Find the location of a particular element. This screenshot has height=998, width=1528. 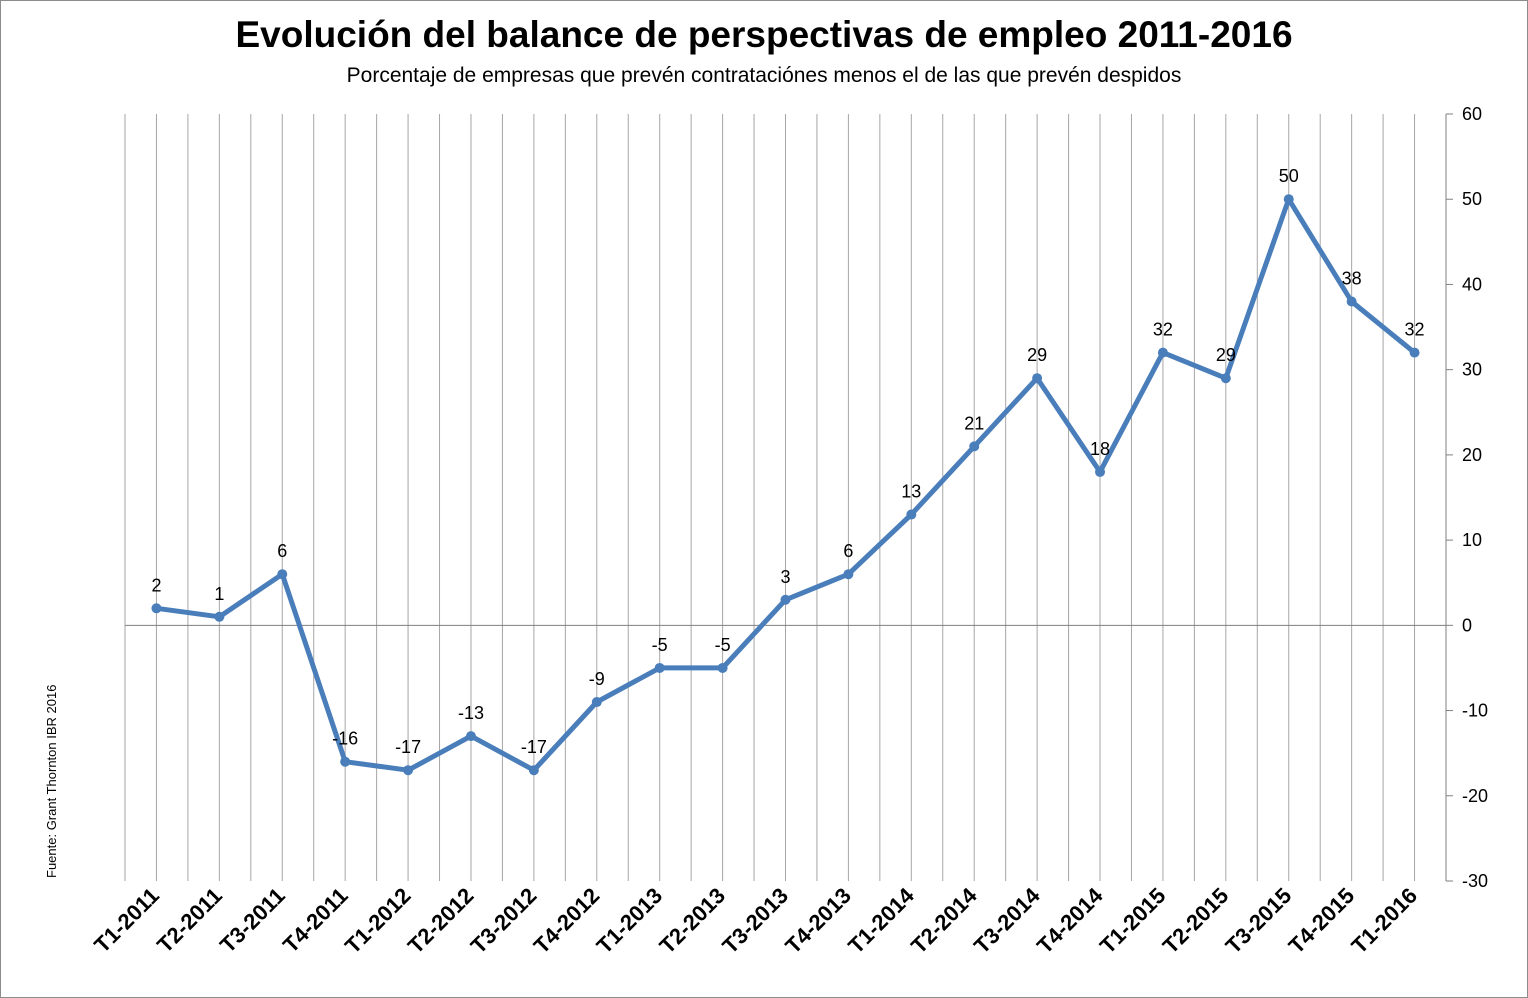

y-tick-label: 60 is located at coordinates (1472, 114).